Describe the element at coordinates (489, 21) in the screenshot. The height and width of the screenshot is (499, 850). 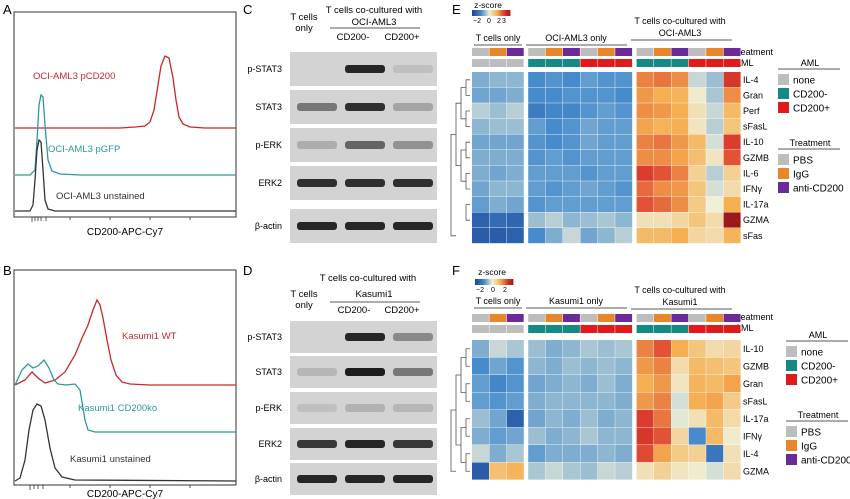
I see `panel-e-tick-1: 0` at that location.